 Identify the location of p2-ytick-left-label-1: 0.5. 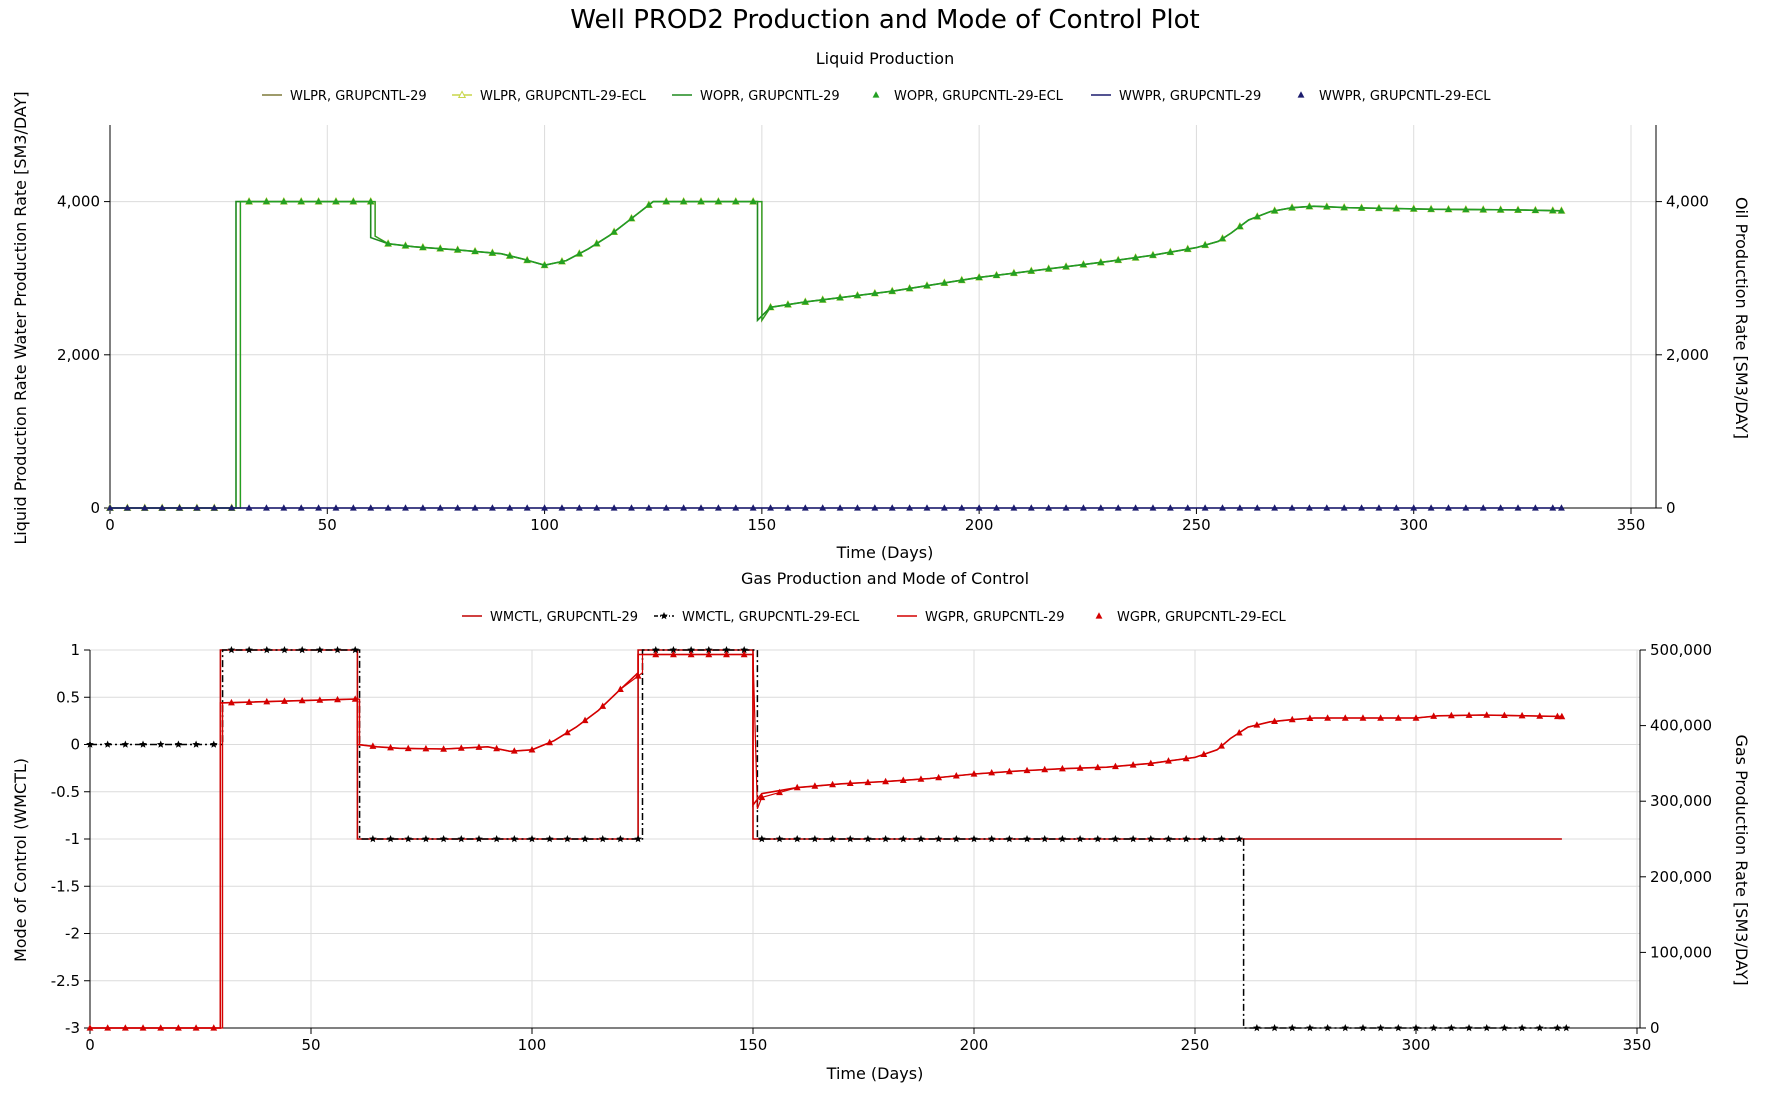
(68, 697).